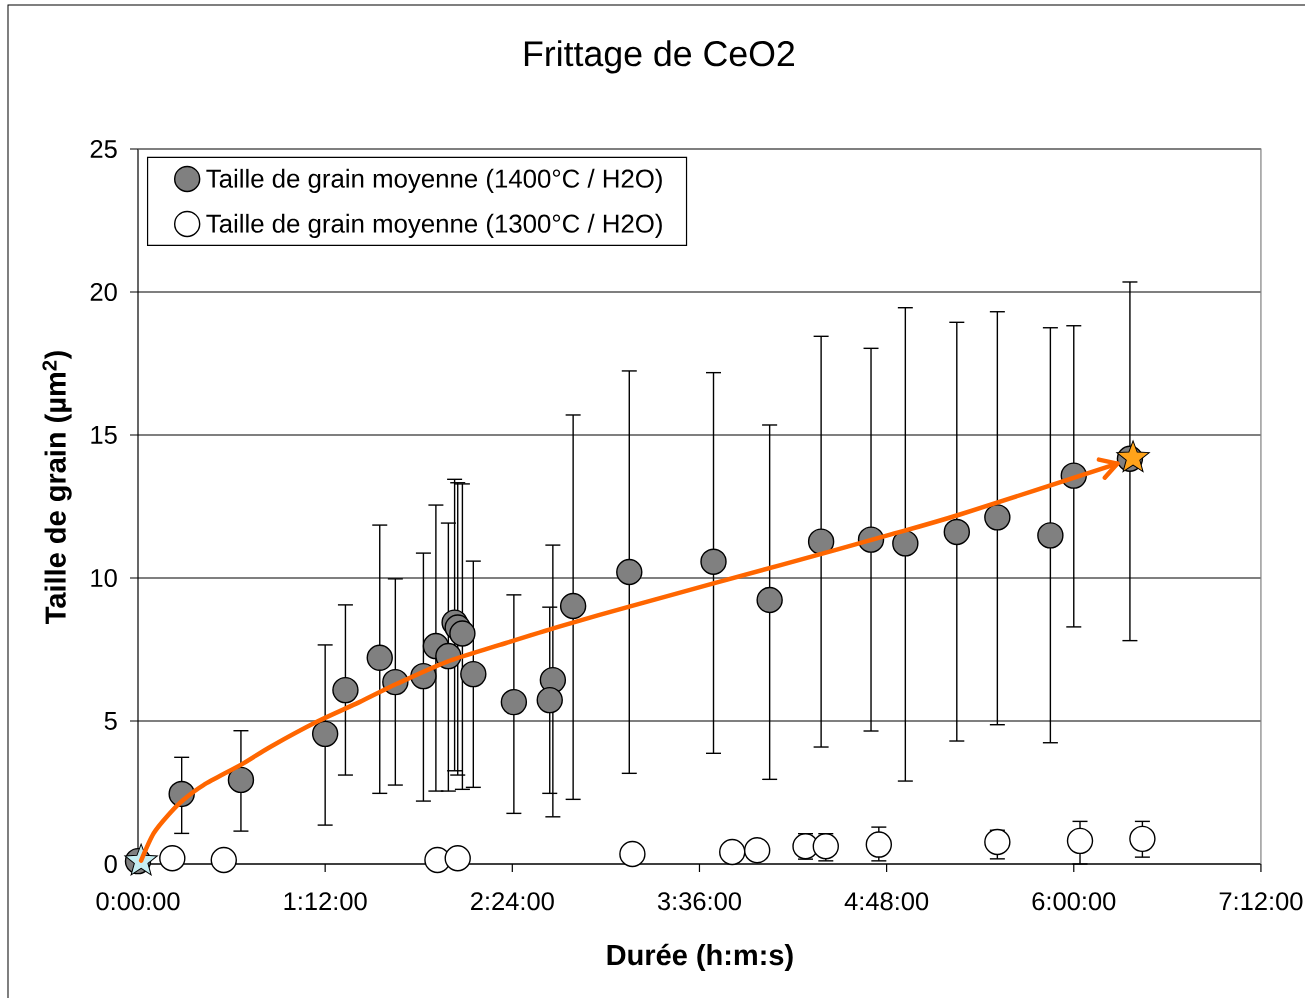 The height and width of the screenshot is (998, 1305). Describe the element at coordinates (104, 435) in the screenshot. I see `y-tick-label: 15` at that location.